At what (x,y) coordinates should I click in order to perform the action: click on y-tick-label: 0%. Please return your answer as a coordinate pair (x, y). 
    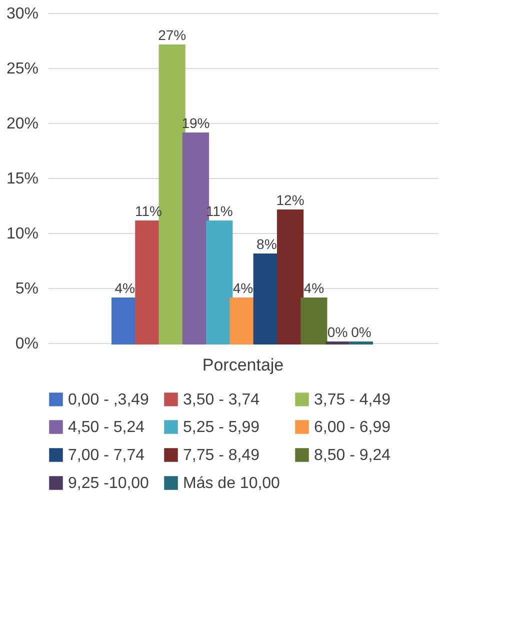
    Looking at the image, I should click on (26, 344).